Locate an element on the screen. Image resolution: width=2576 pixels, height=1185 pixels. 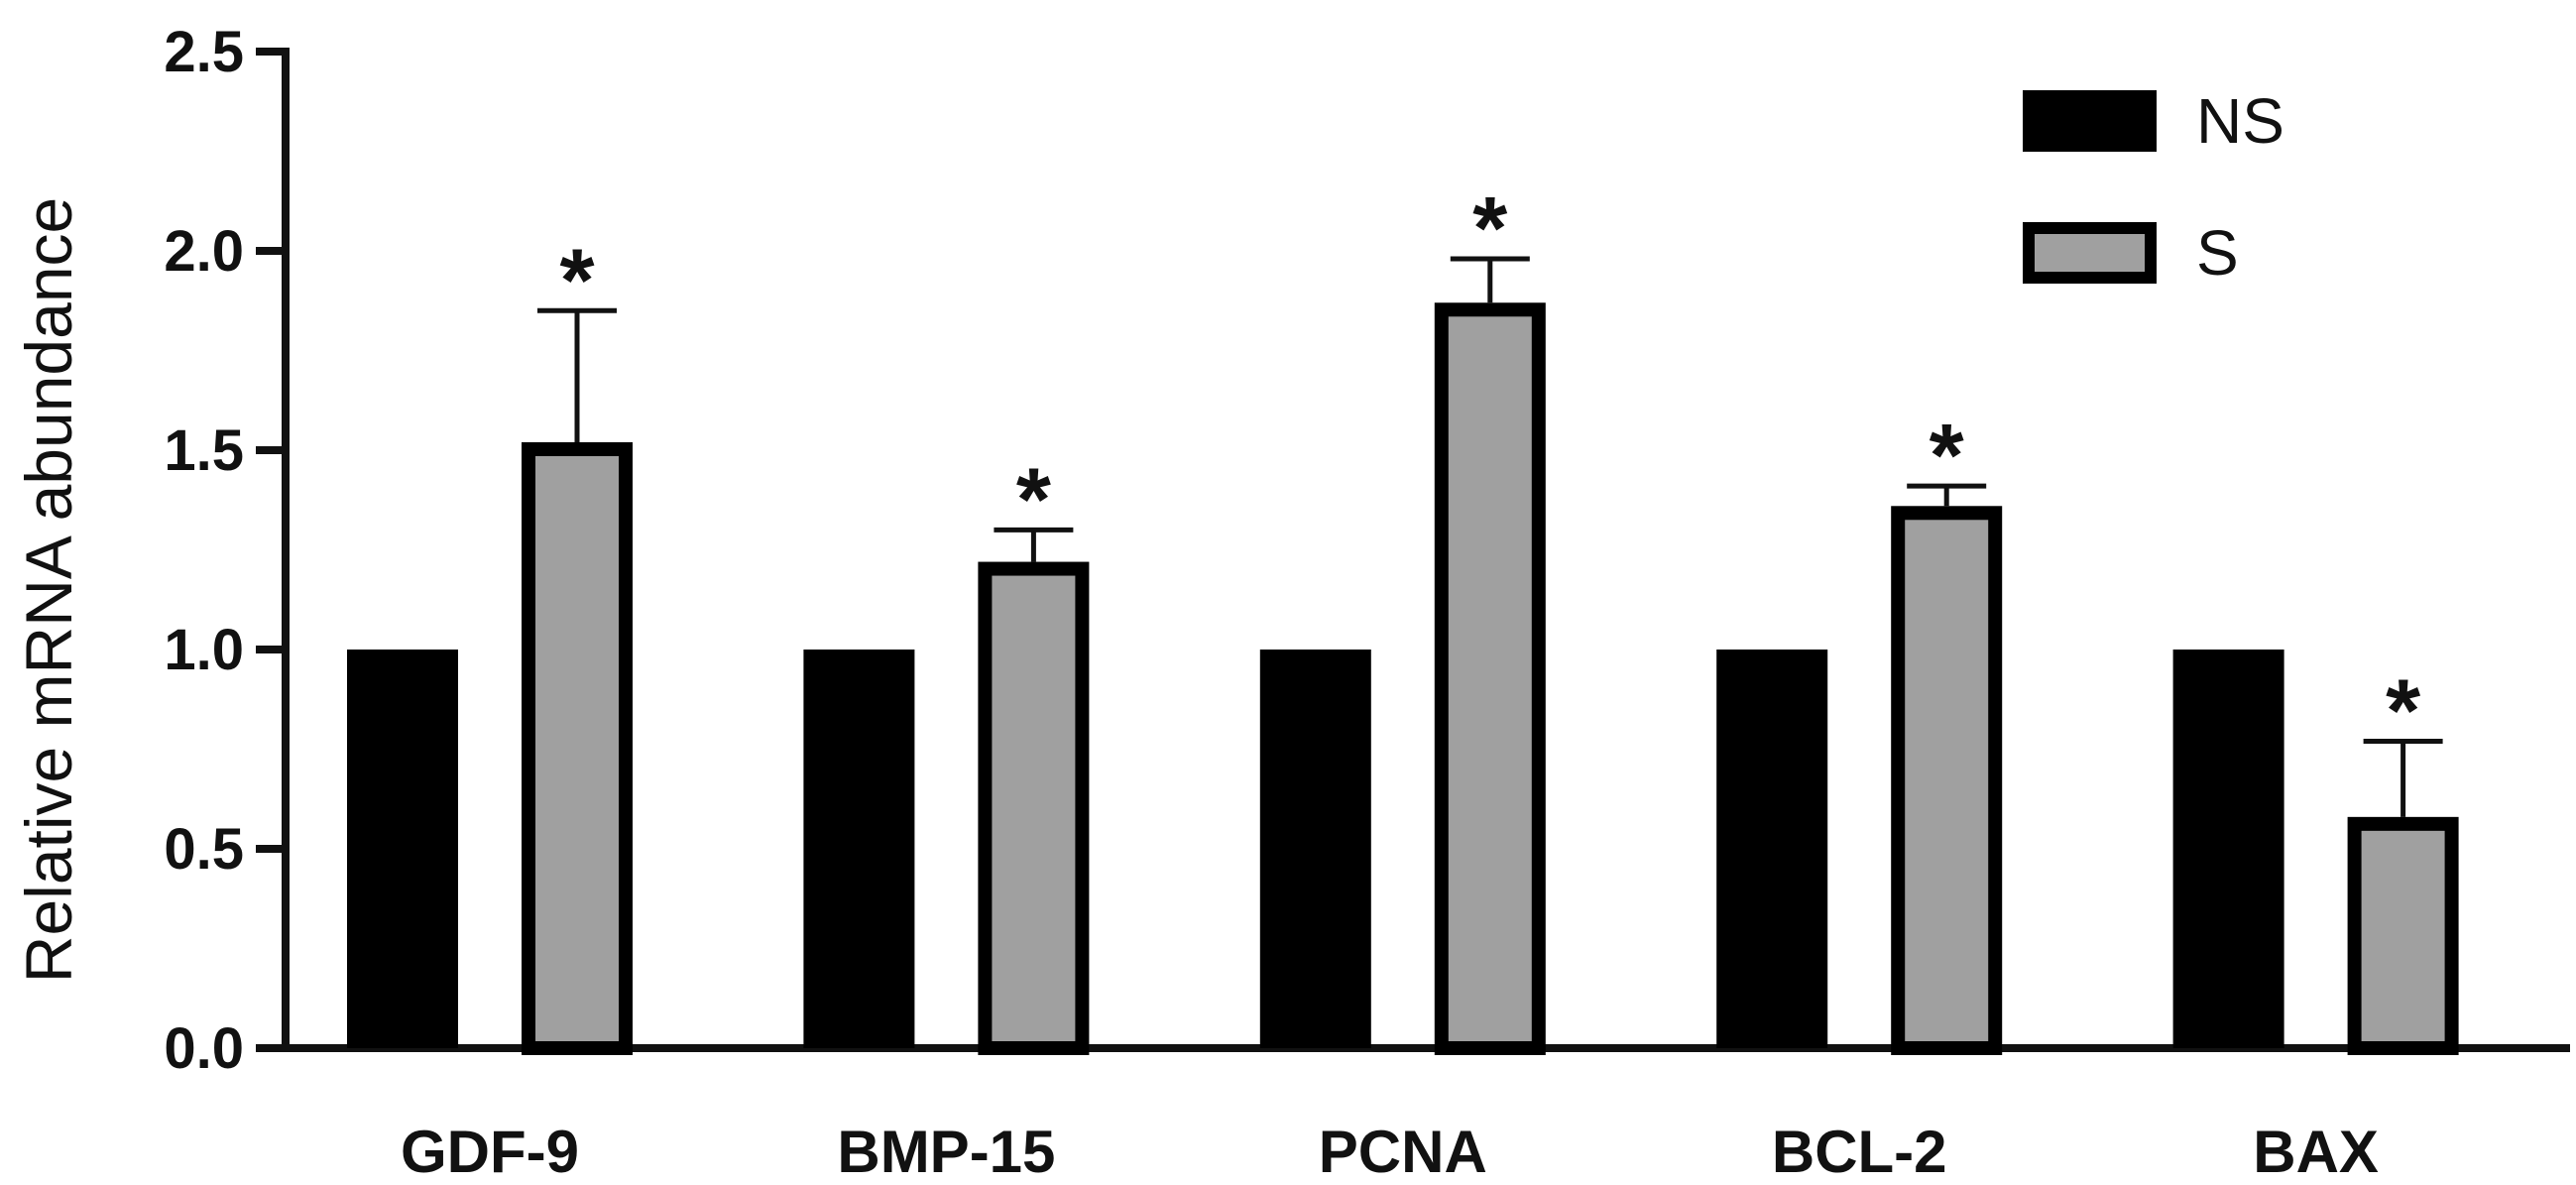
legend-swatch-ns is located at coordinates (2090, 121).